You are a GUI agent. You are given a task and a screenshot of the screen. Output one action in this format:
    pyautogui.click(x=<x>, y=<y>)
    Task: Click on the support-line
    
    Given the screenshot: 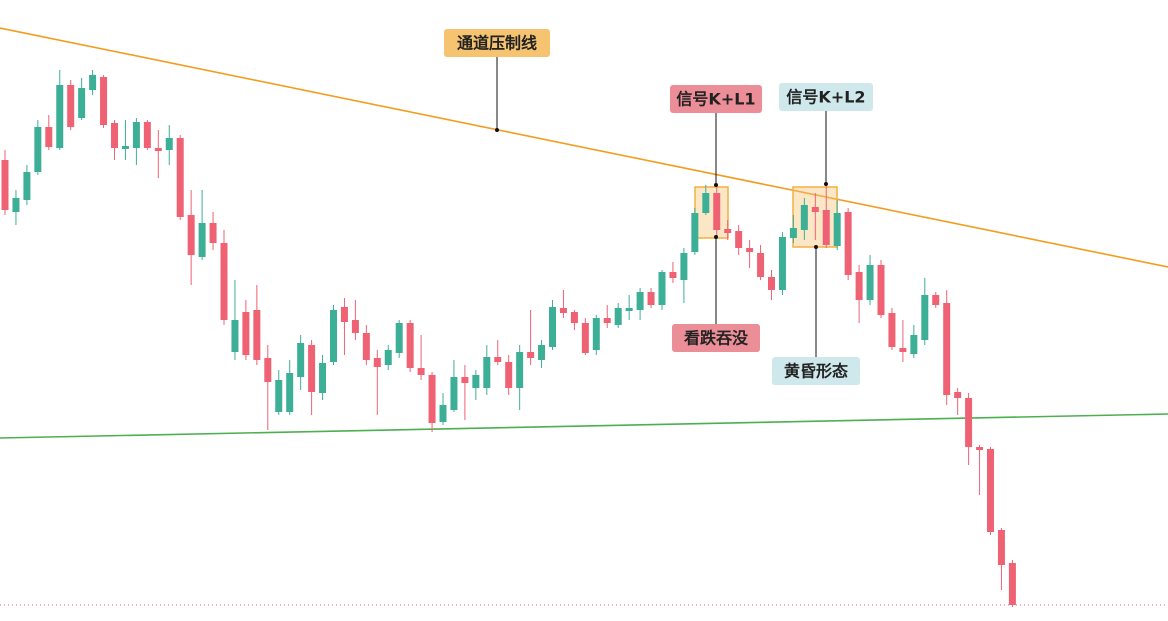 What is the action you would take?
    pyautogui.click(x=584, y=426)
    